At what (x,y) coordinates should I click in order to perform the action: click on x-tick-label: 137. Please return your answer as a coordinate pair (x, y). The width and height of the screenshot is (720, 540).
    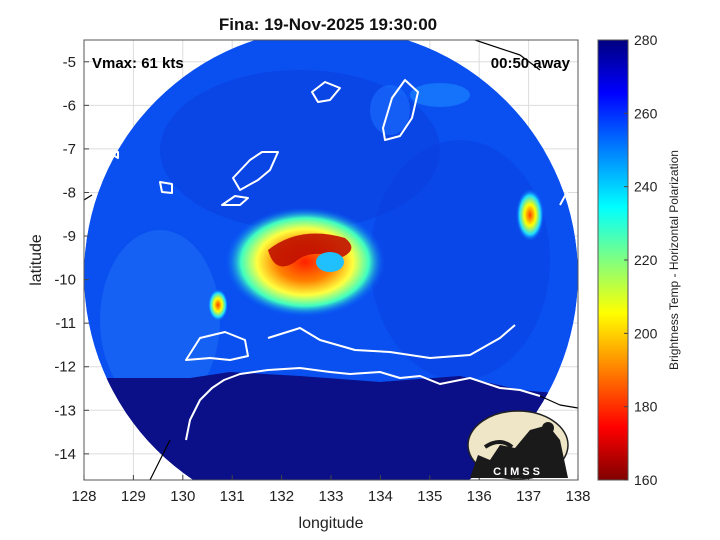
    Looking at the image, I should click on (528, 496).